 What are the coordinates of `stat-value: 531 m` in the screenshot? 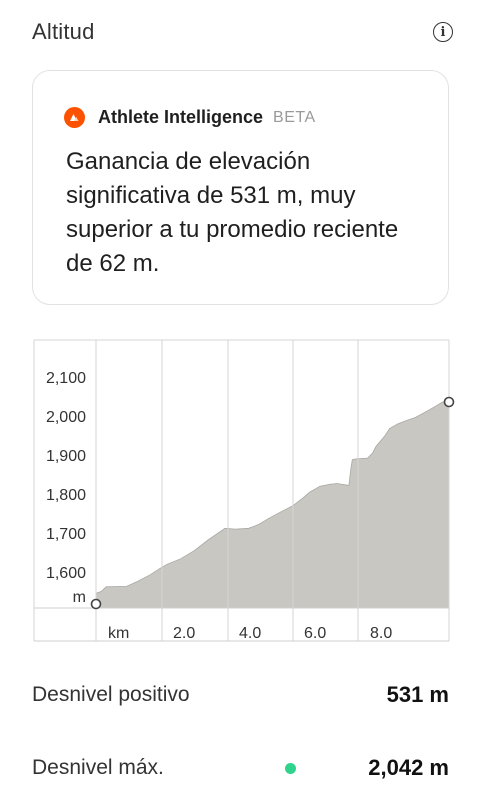 It's located at (417, 694).